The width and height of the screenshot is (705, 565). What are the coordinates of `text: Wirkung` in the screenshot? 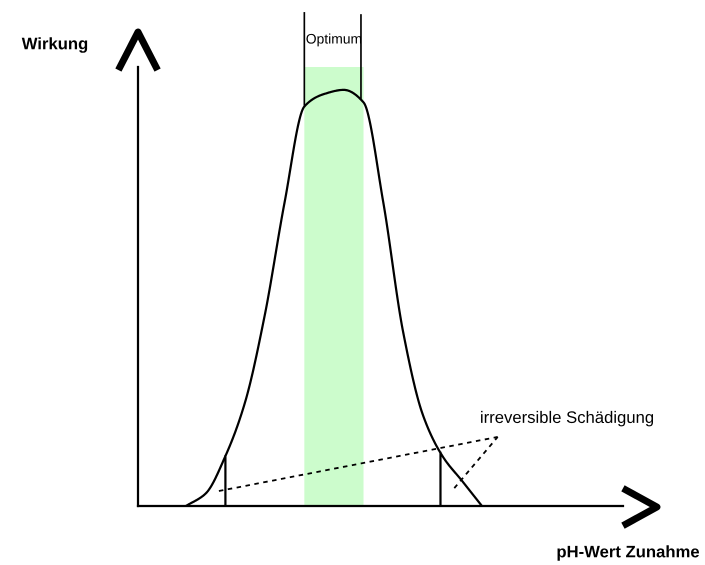 It's located at (55, 45).